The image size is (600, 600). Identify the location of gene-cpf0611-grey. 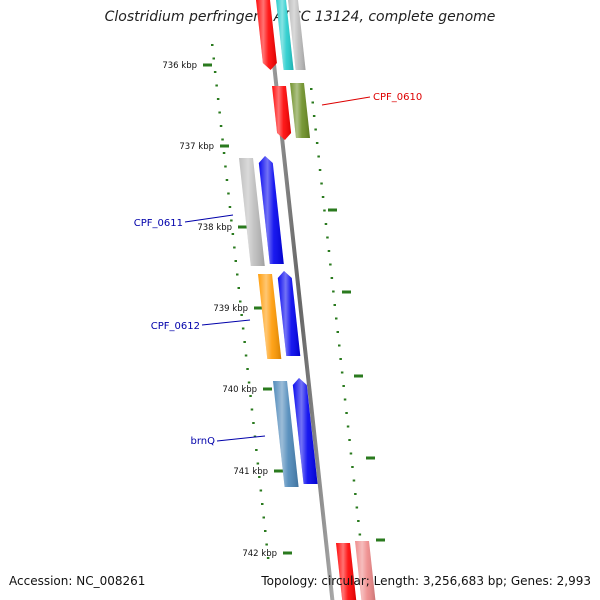
(252, 212).